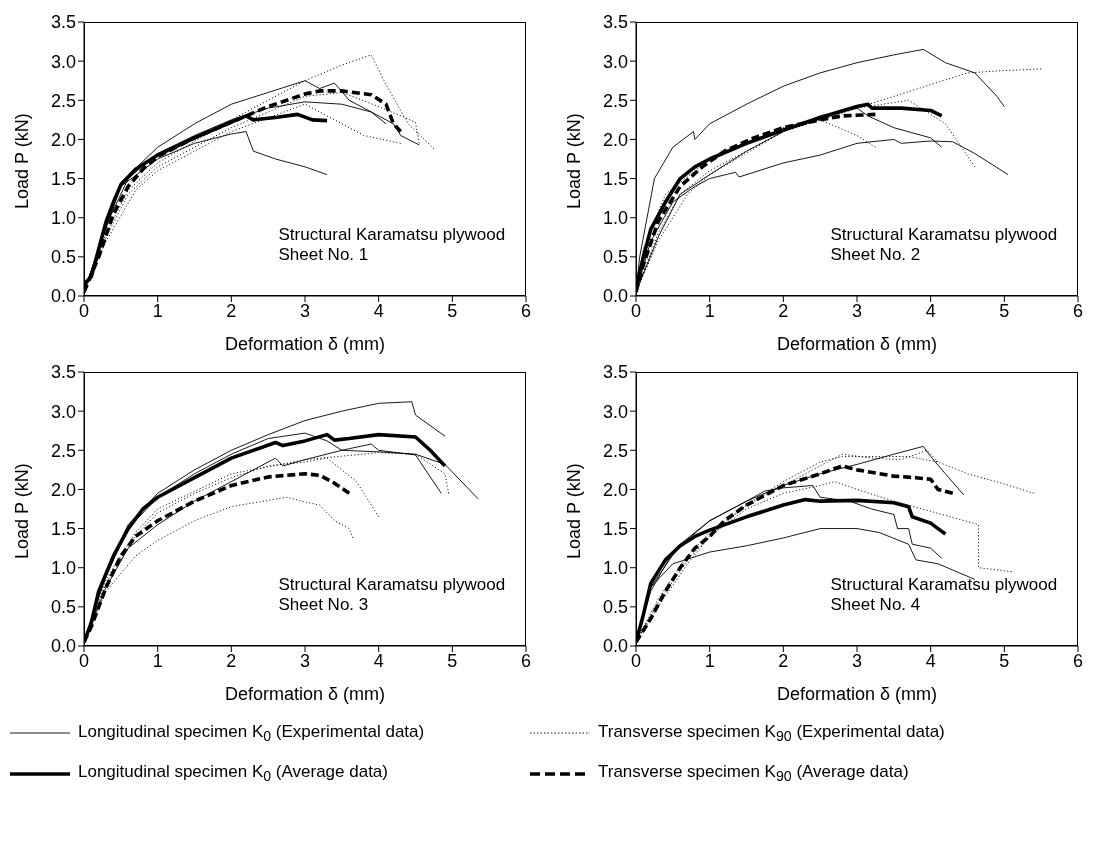  I want to click on legend-label: Longitudinal specimen K$_{0}$ (Average data), so click(233, 773).